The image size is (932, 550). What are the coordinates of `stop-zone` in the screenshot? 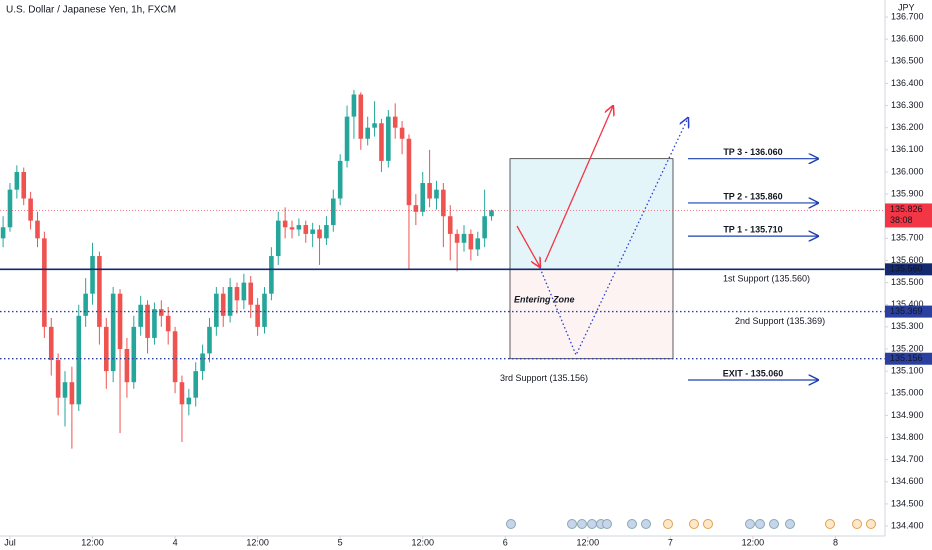 It's located at (591, 314).